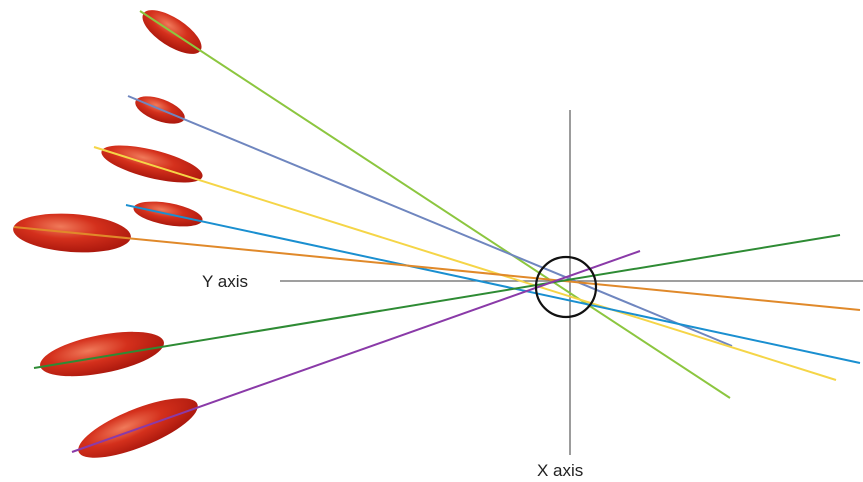 This screenshot has height=482, width=863. Describe the element at coordinates (560, 470) in the screenshot. I see `x-axis-label: X axis` at that location.